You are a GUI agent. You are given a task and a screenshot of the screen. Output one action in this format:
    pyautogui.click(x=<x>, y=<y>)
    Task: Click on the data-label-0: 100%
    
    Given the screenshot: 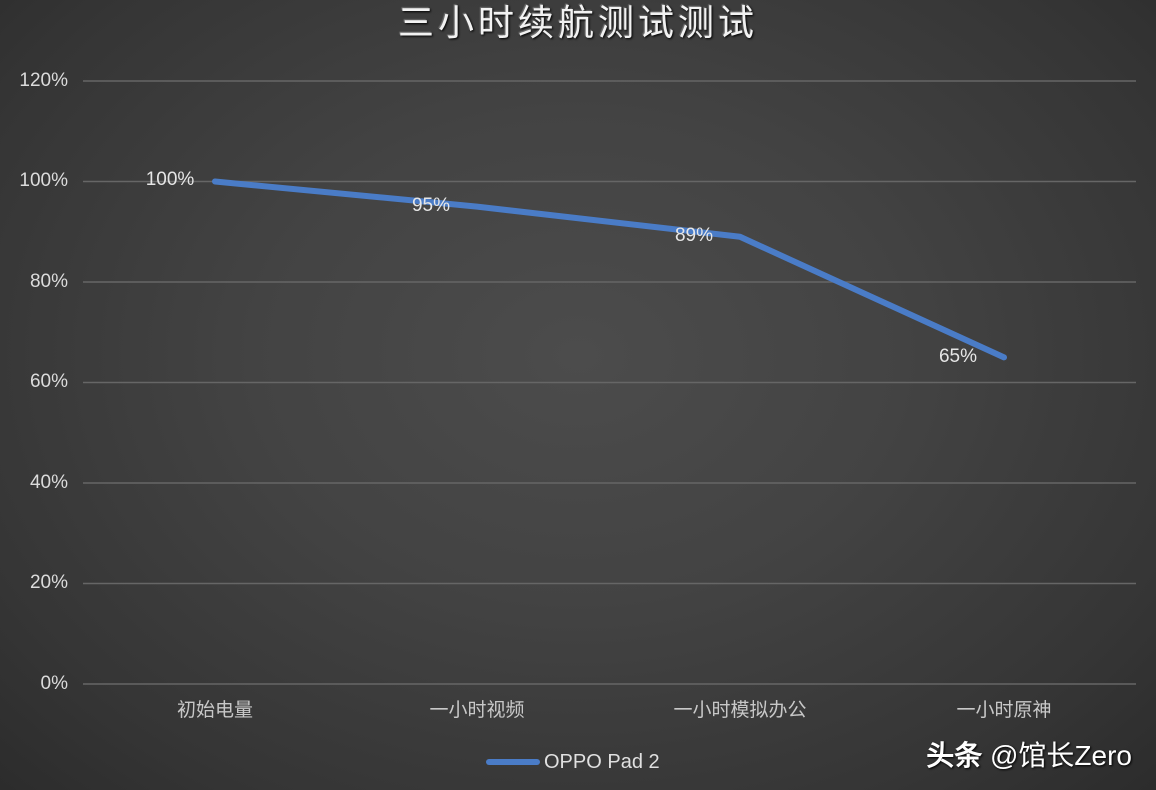 What is the action you would take?
    pyautogui.click(x=170, y=179)
    